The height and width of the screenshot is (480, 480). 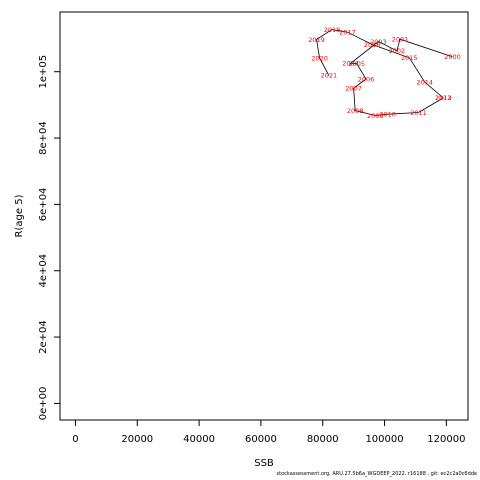 What do you see at coordinates (199, 439) in the screenshot?
I see `x-tick-label: 40000` at bounding box center [199, 439].